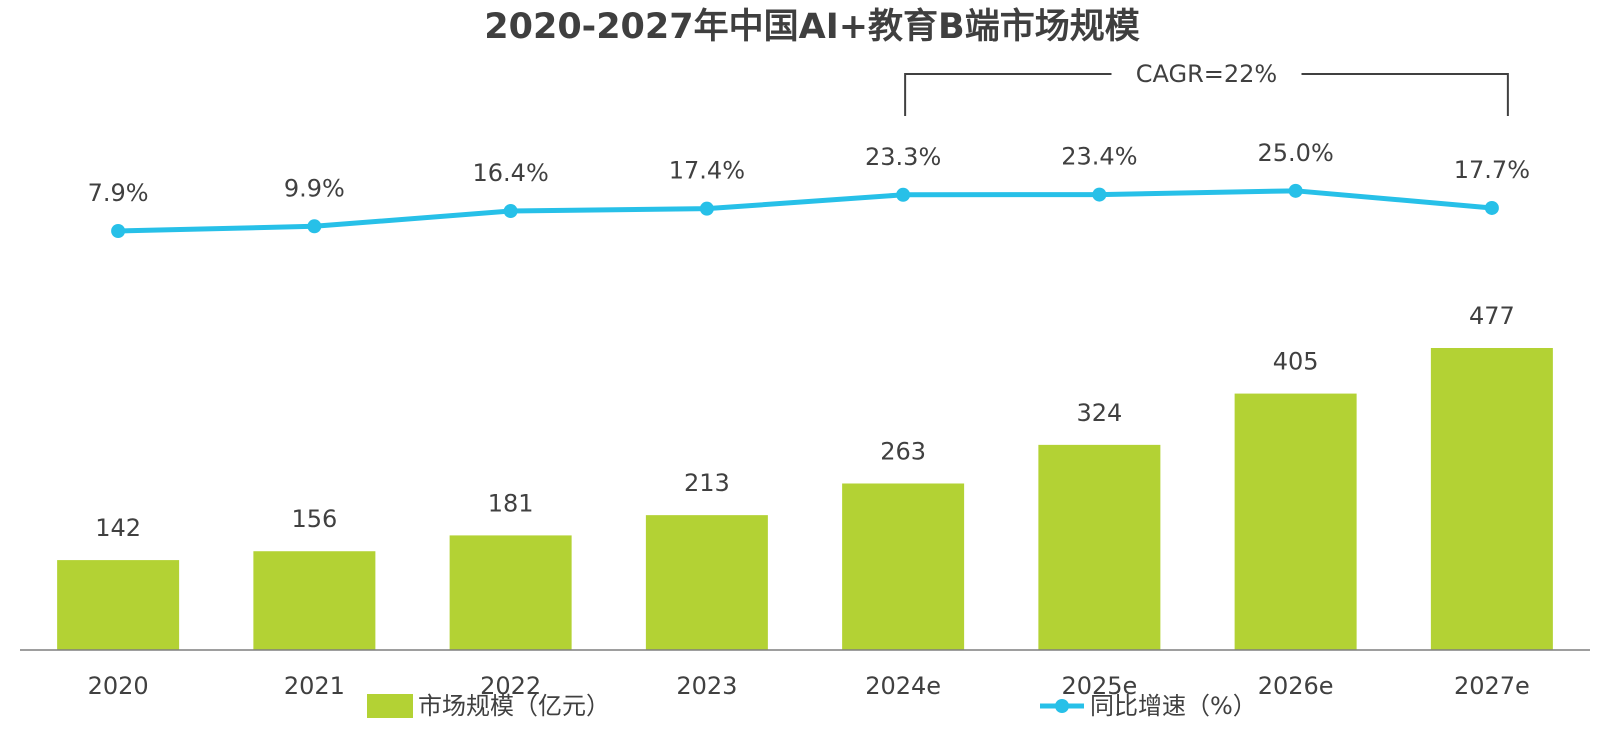 The width and height of the screenshot is (1612, 743). I want to click on legend: 市场规模（亿元） 同比增速（%）, so click(812, 706).